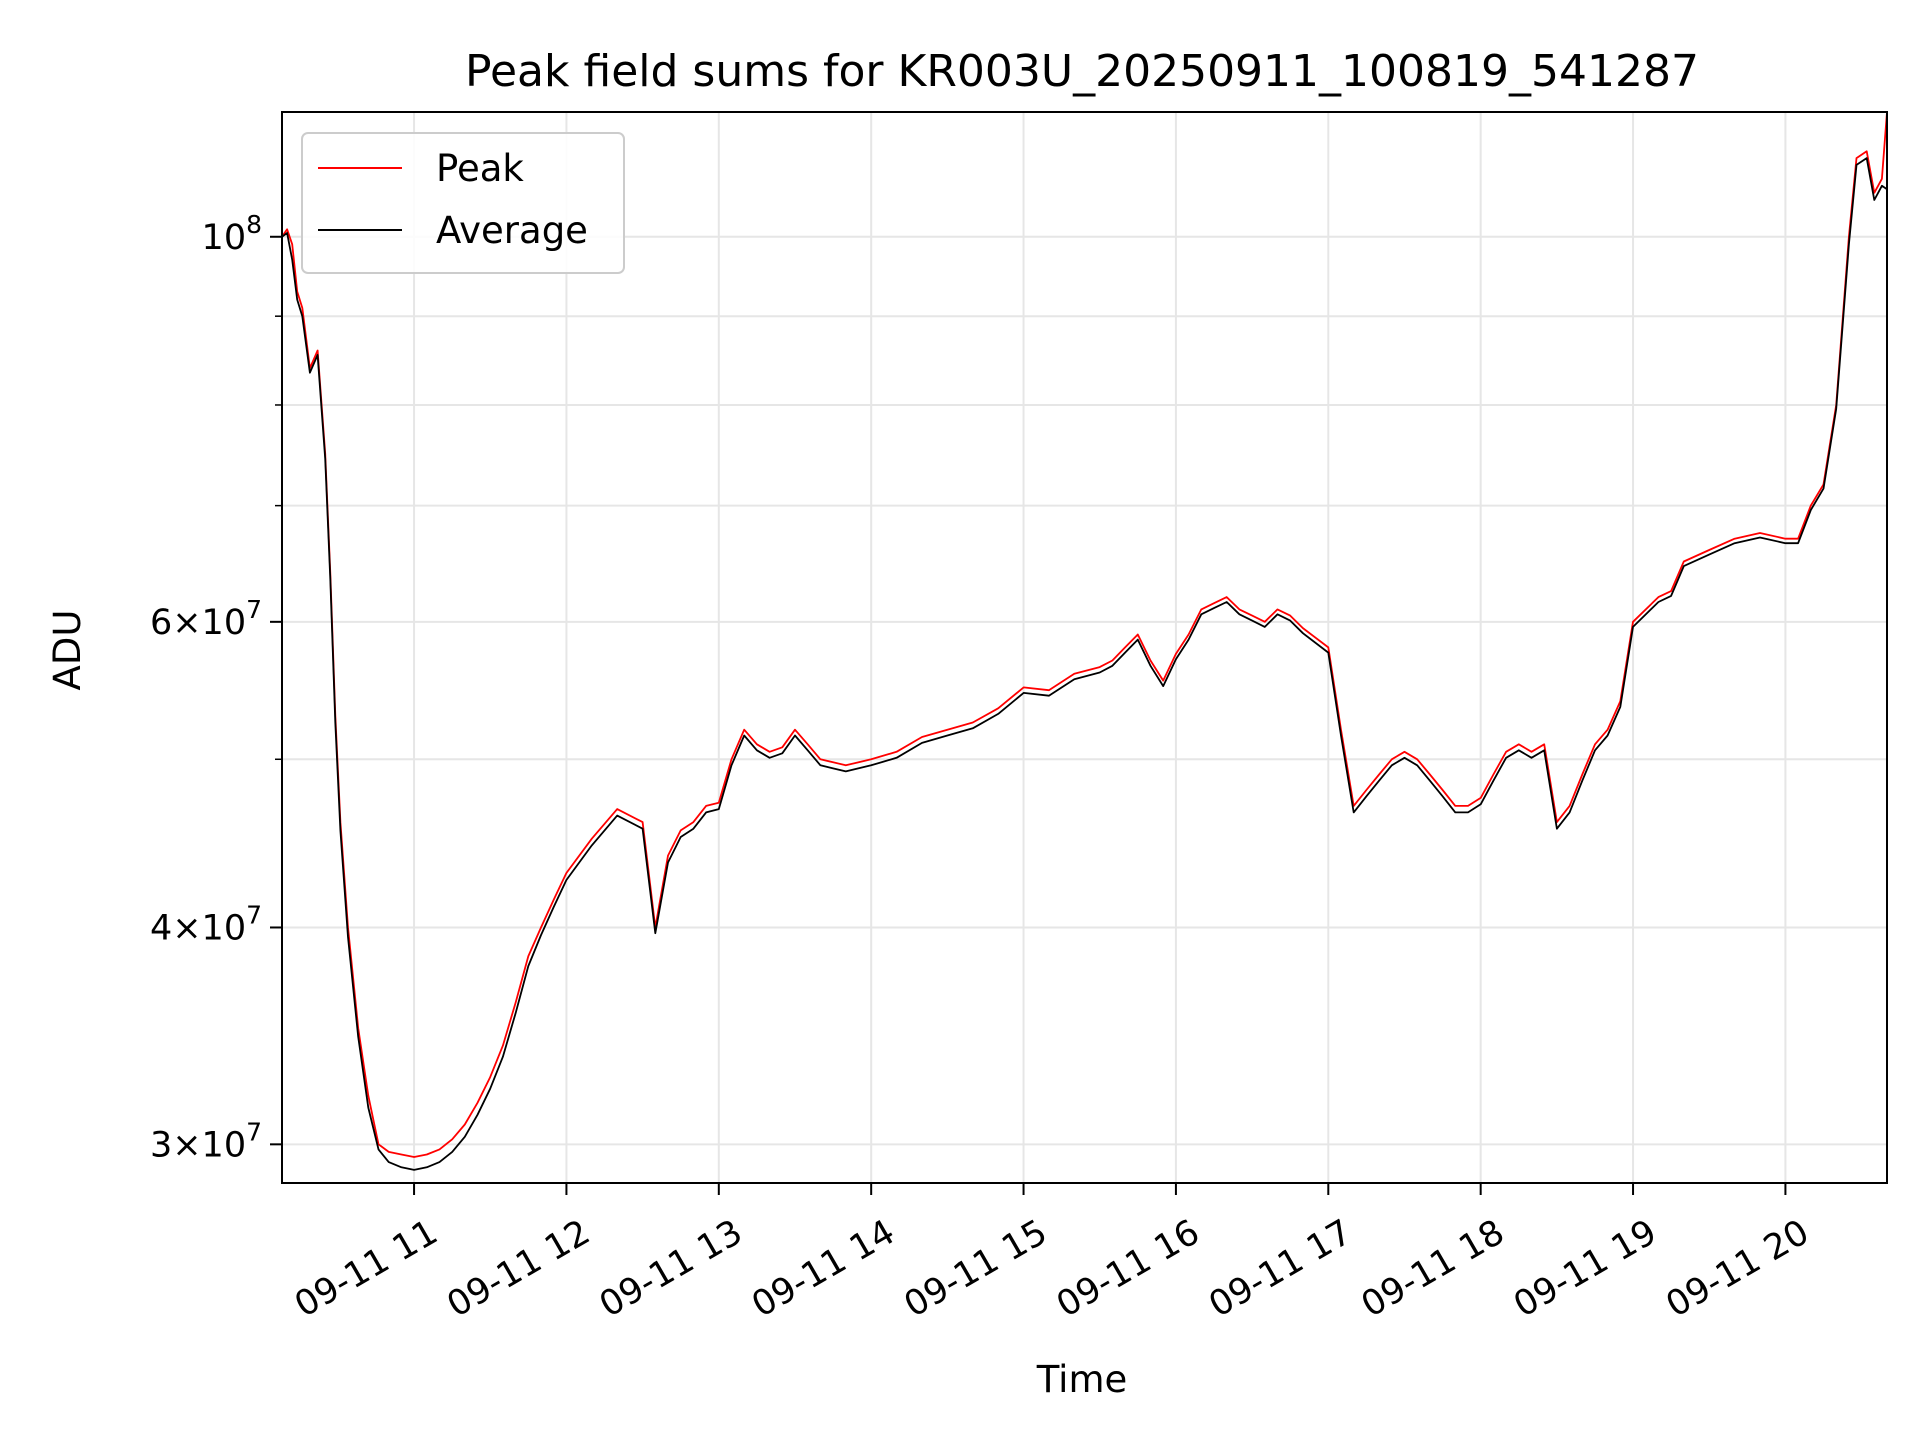 The height and width of the screenshot is (1440, 1920). Describe the element at coordinates (823, 1268) in the screenshot. I see `x-tick-label: 09-11 14` at that location.